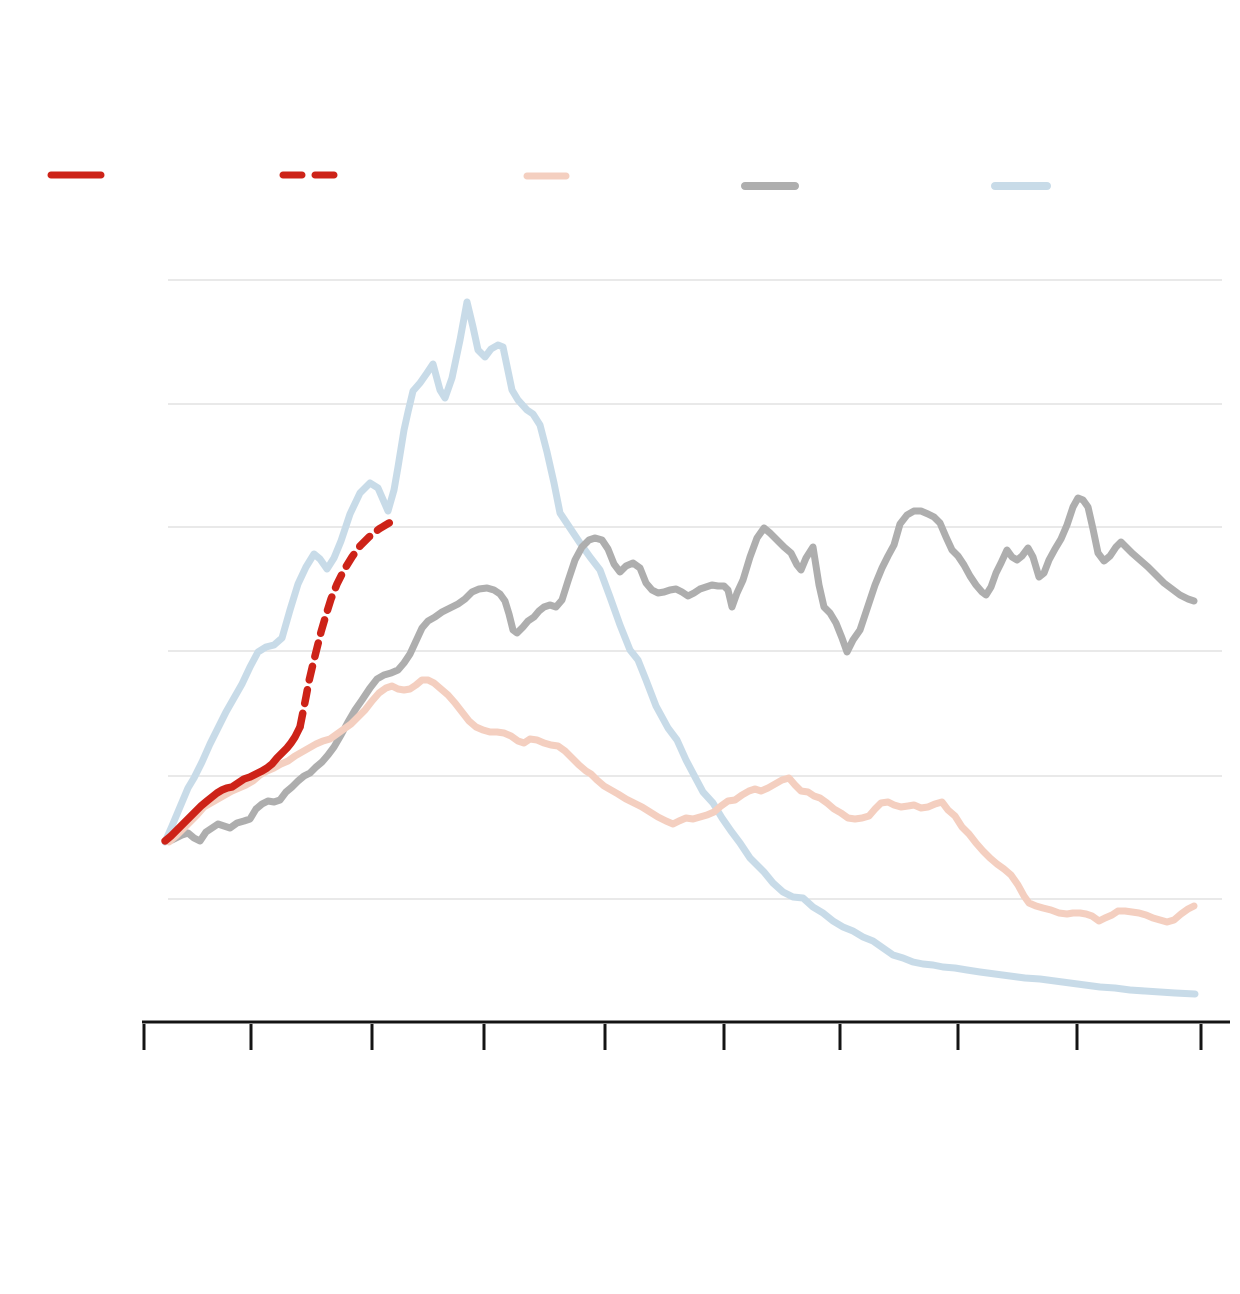  What do you see at coordinates (232, 784) in the screenshot?
I see `series-line-red-solid` at bounding box center [232, 784].